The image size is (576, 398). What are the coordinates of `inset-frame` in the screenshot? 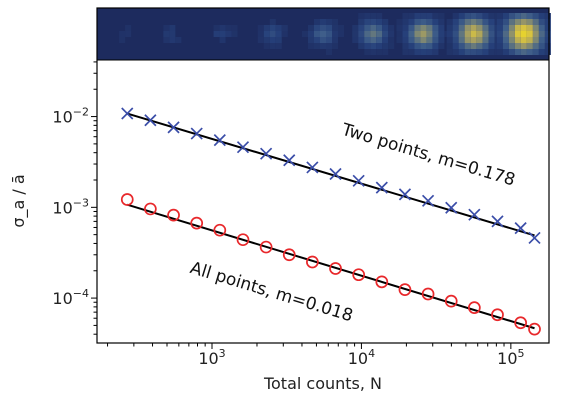 It's located at (272, 34).